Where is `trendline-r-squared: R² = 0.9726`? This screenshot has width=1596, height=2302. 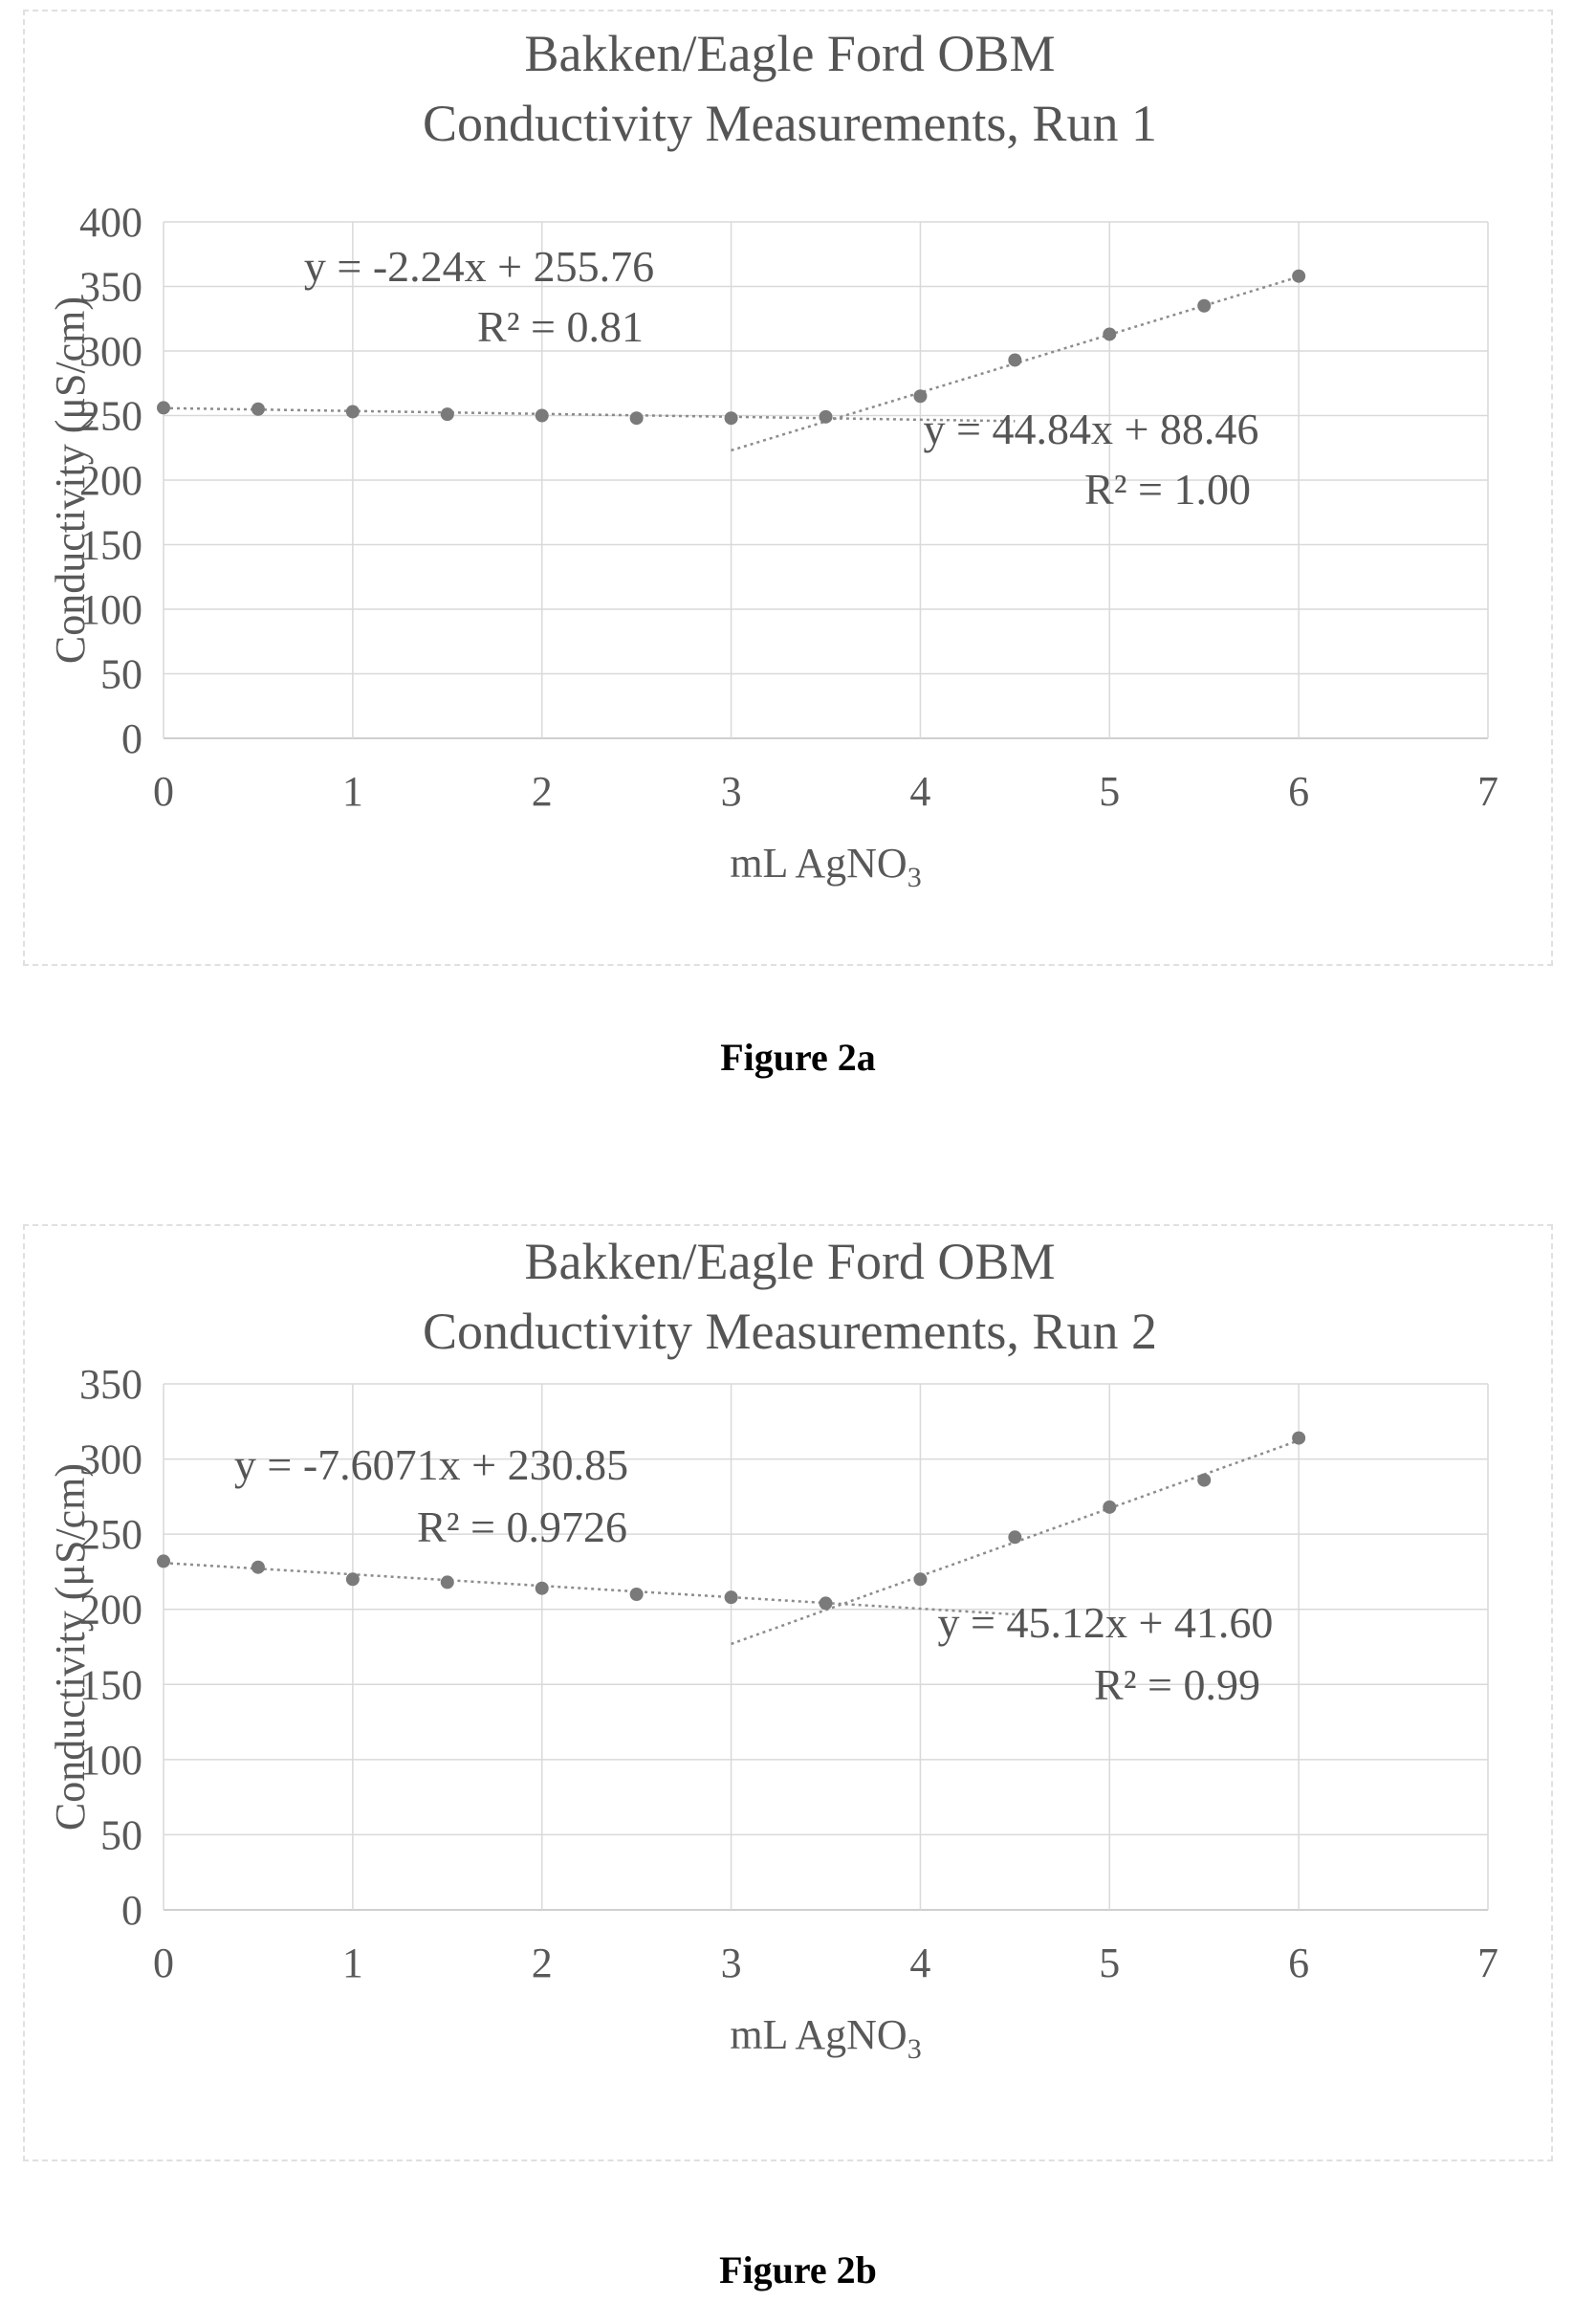 trendline-r-squared: R² = 0.9726 is located at coordinates (522, 1526).